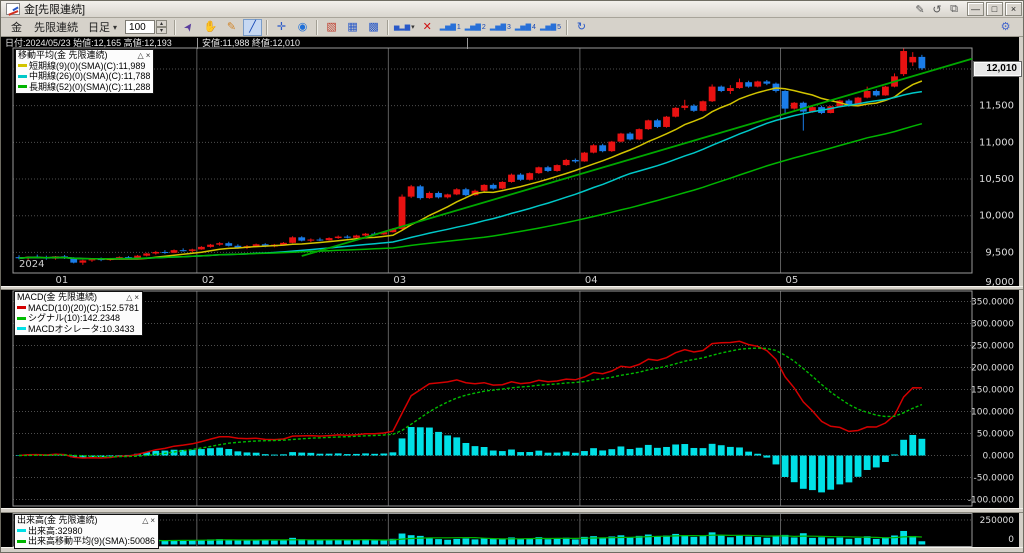  What do you see at coordinates (550, 27) in the screenshot?
I see `pane-layout-5-icon: ▂▅▇ 5` at bounding box center [550, 27].